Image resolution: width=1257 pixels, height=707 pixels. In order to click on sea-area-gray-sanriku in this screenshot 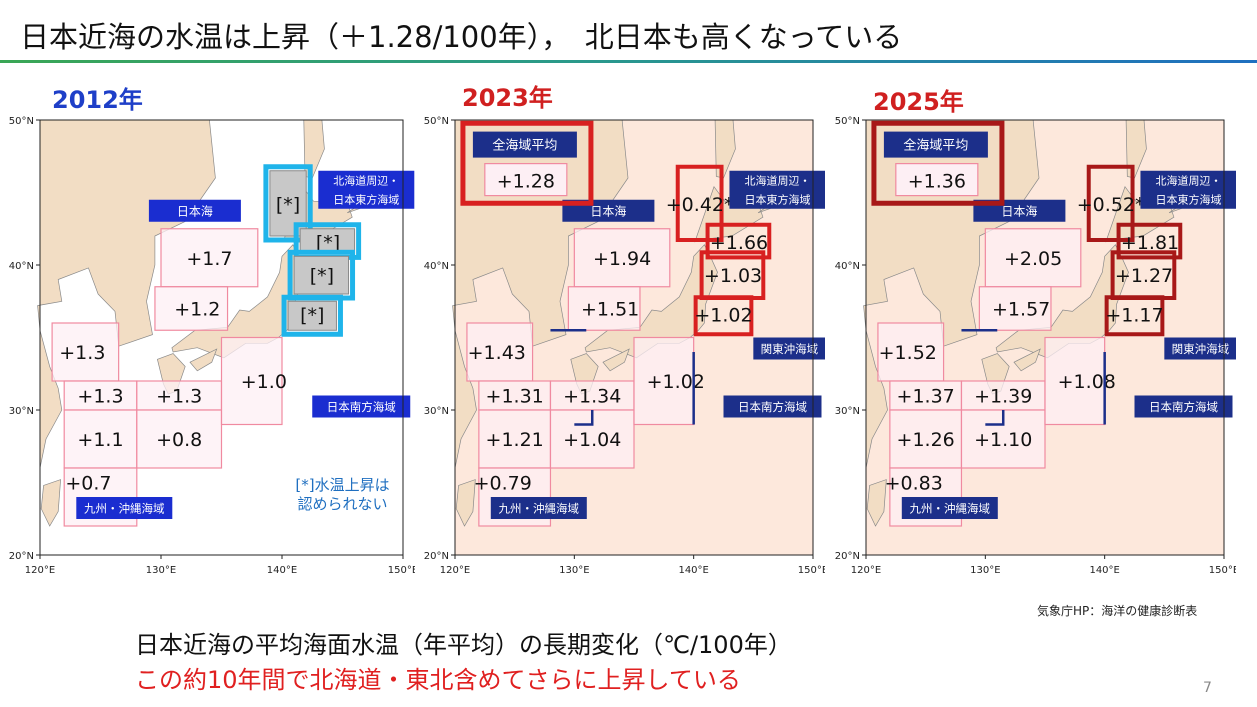, I will do `click(321, 275)`.